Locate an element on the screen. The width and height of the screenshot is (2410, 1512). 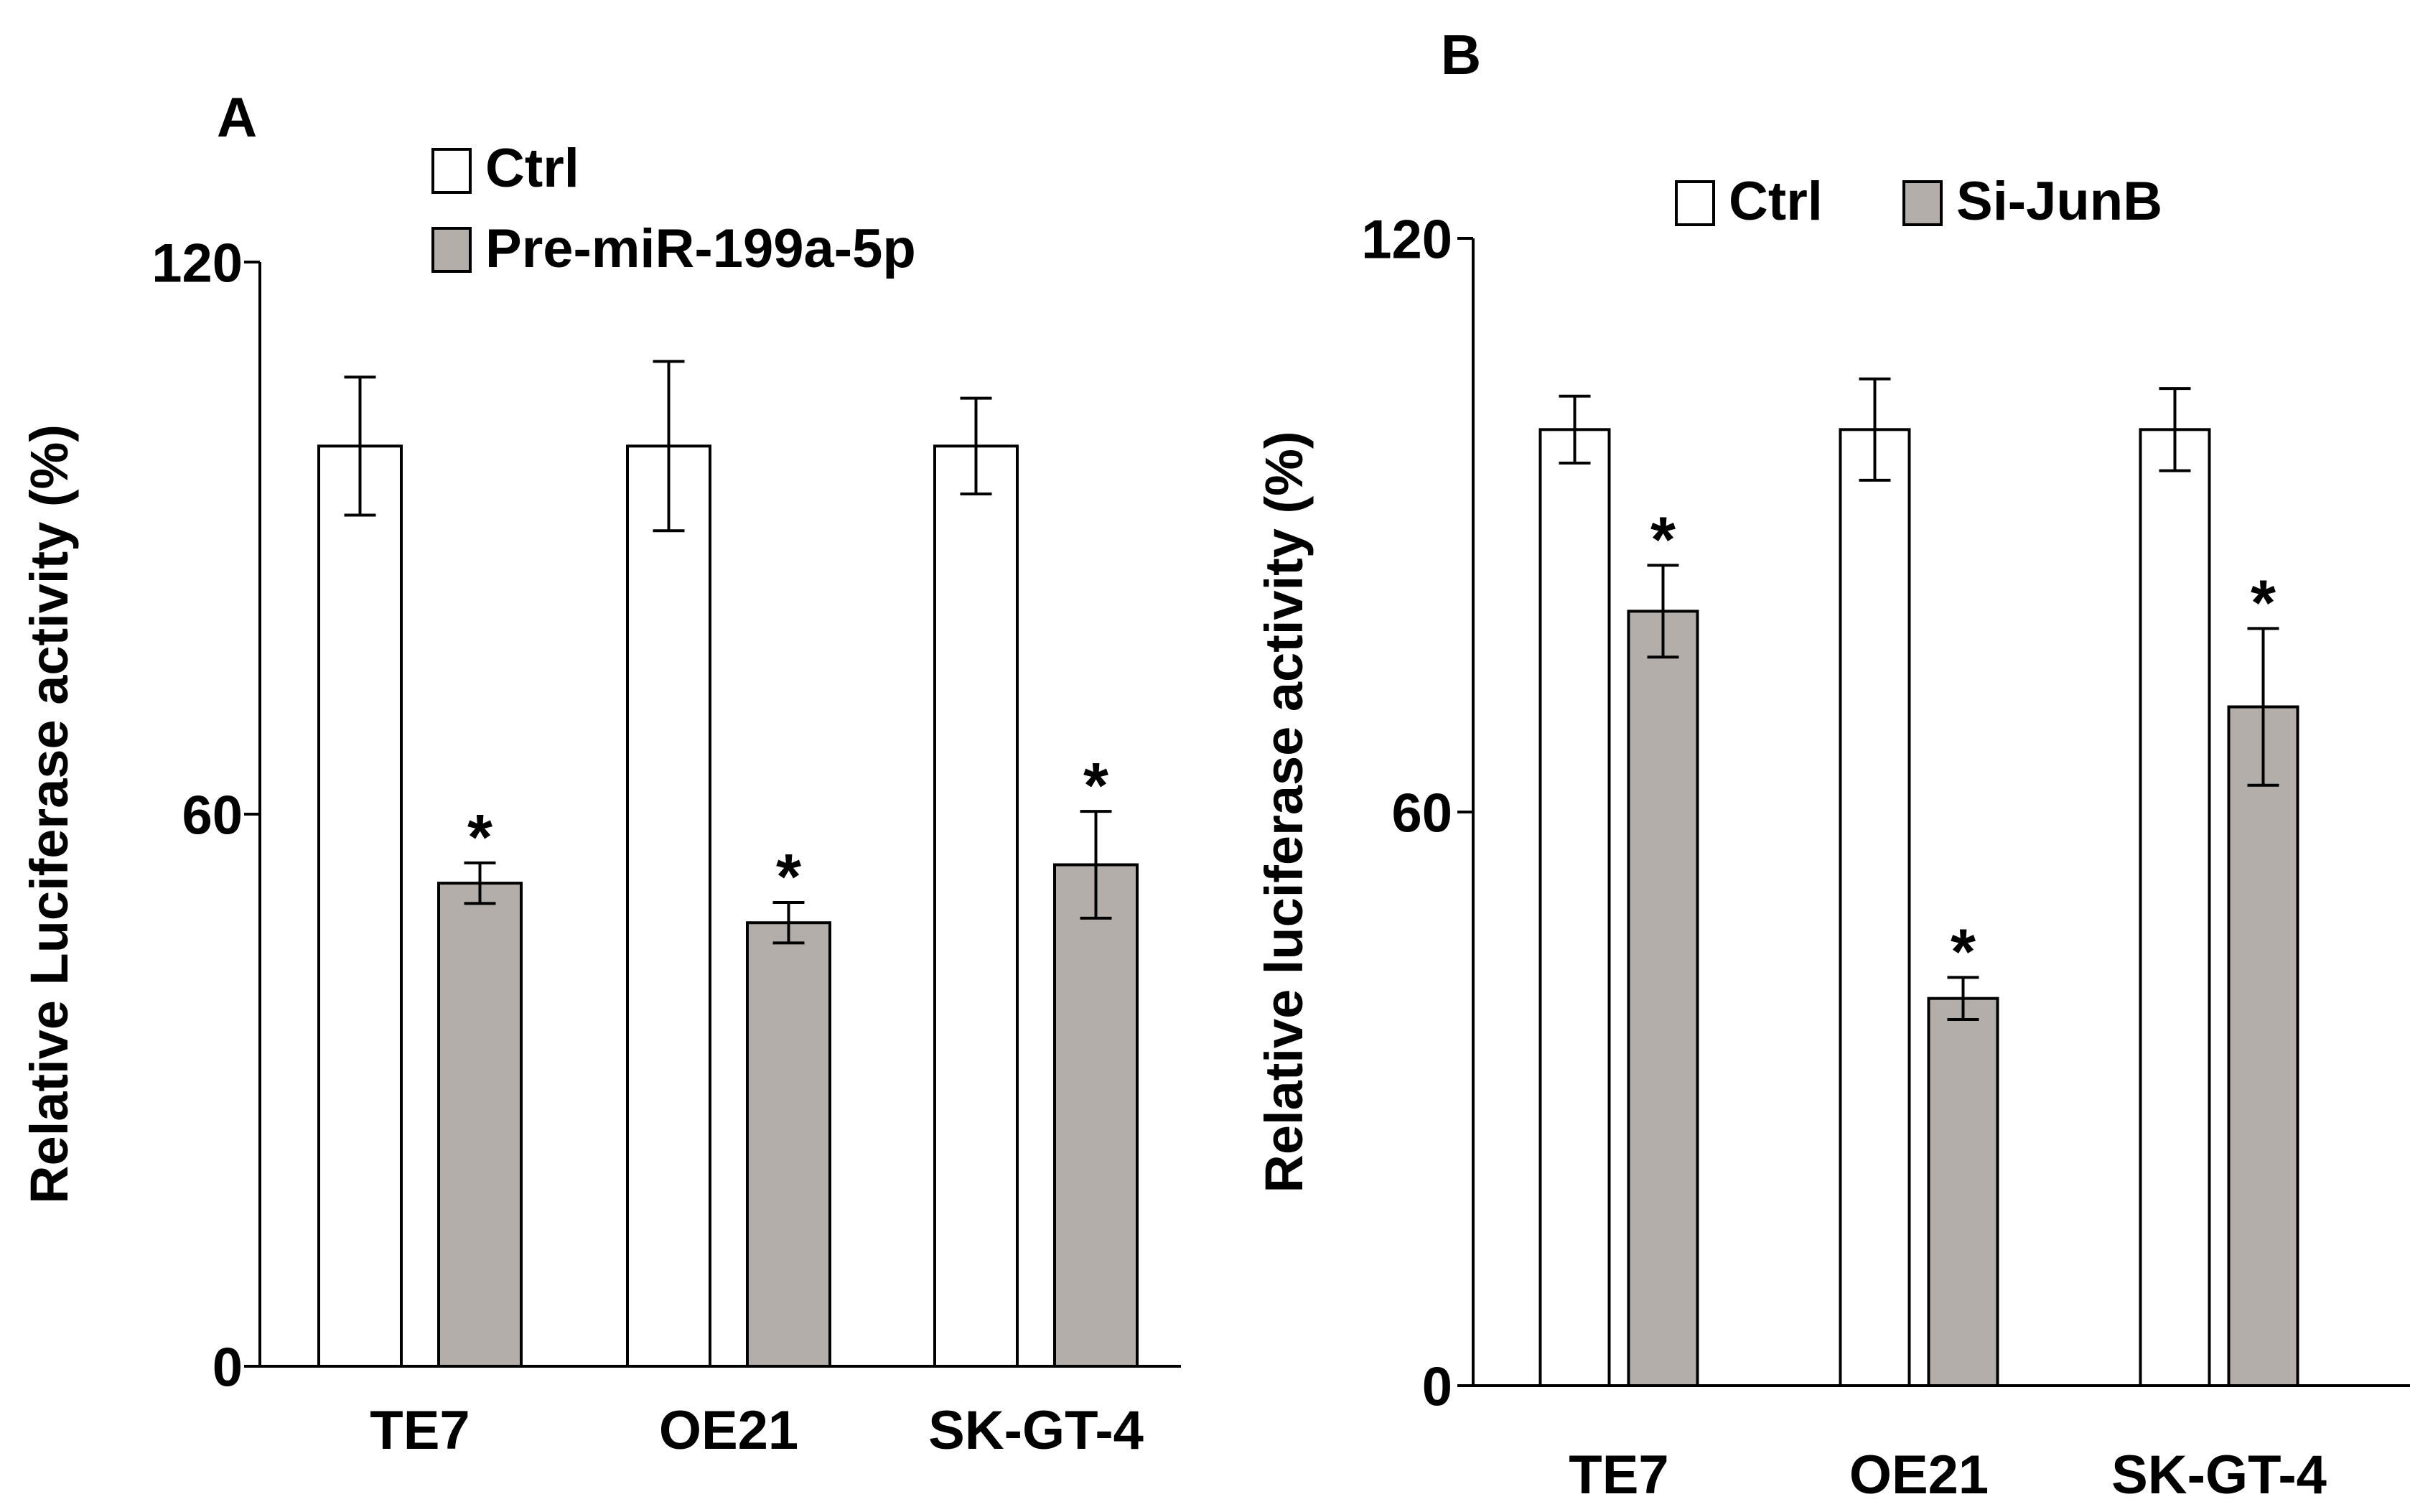
panel-label-b: B is located at coordinates (1461, 54).